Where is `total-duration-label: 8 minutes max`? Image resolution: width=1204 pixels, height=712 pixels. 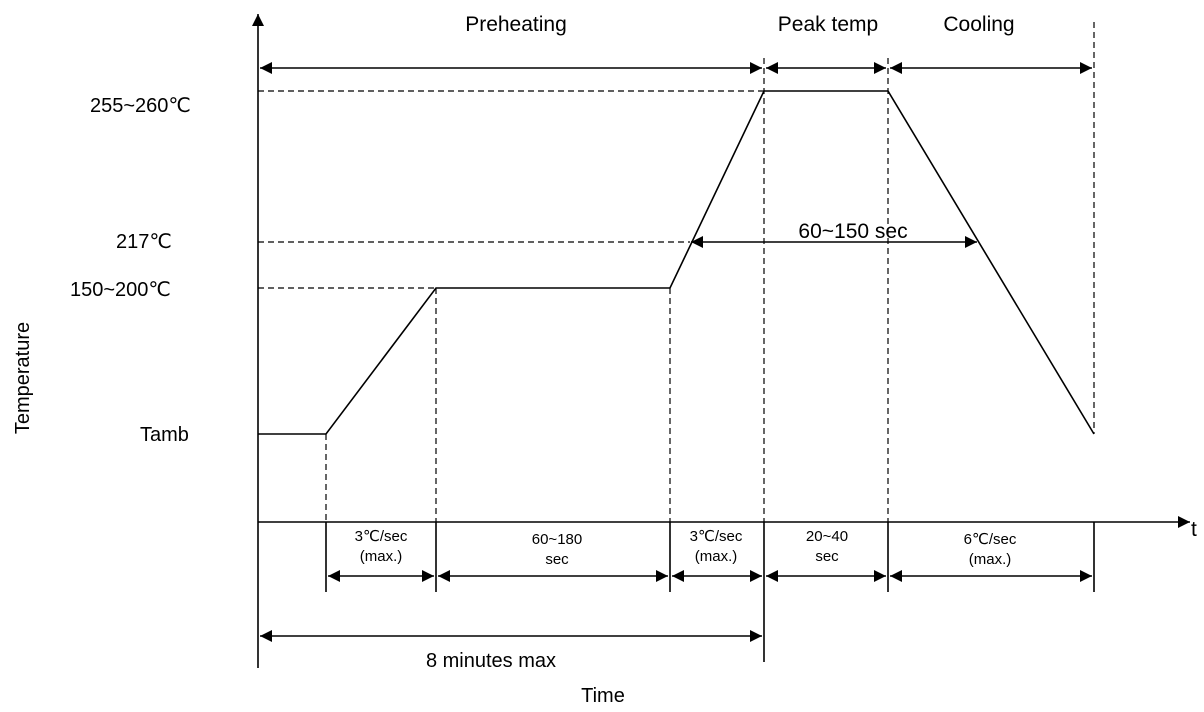
total-duration-label: 8 minutes max is located at coordinates (491, 661).